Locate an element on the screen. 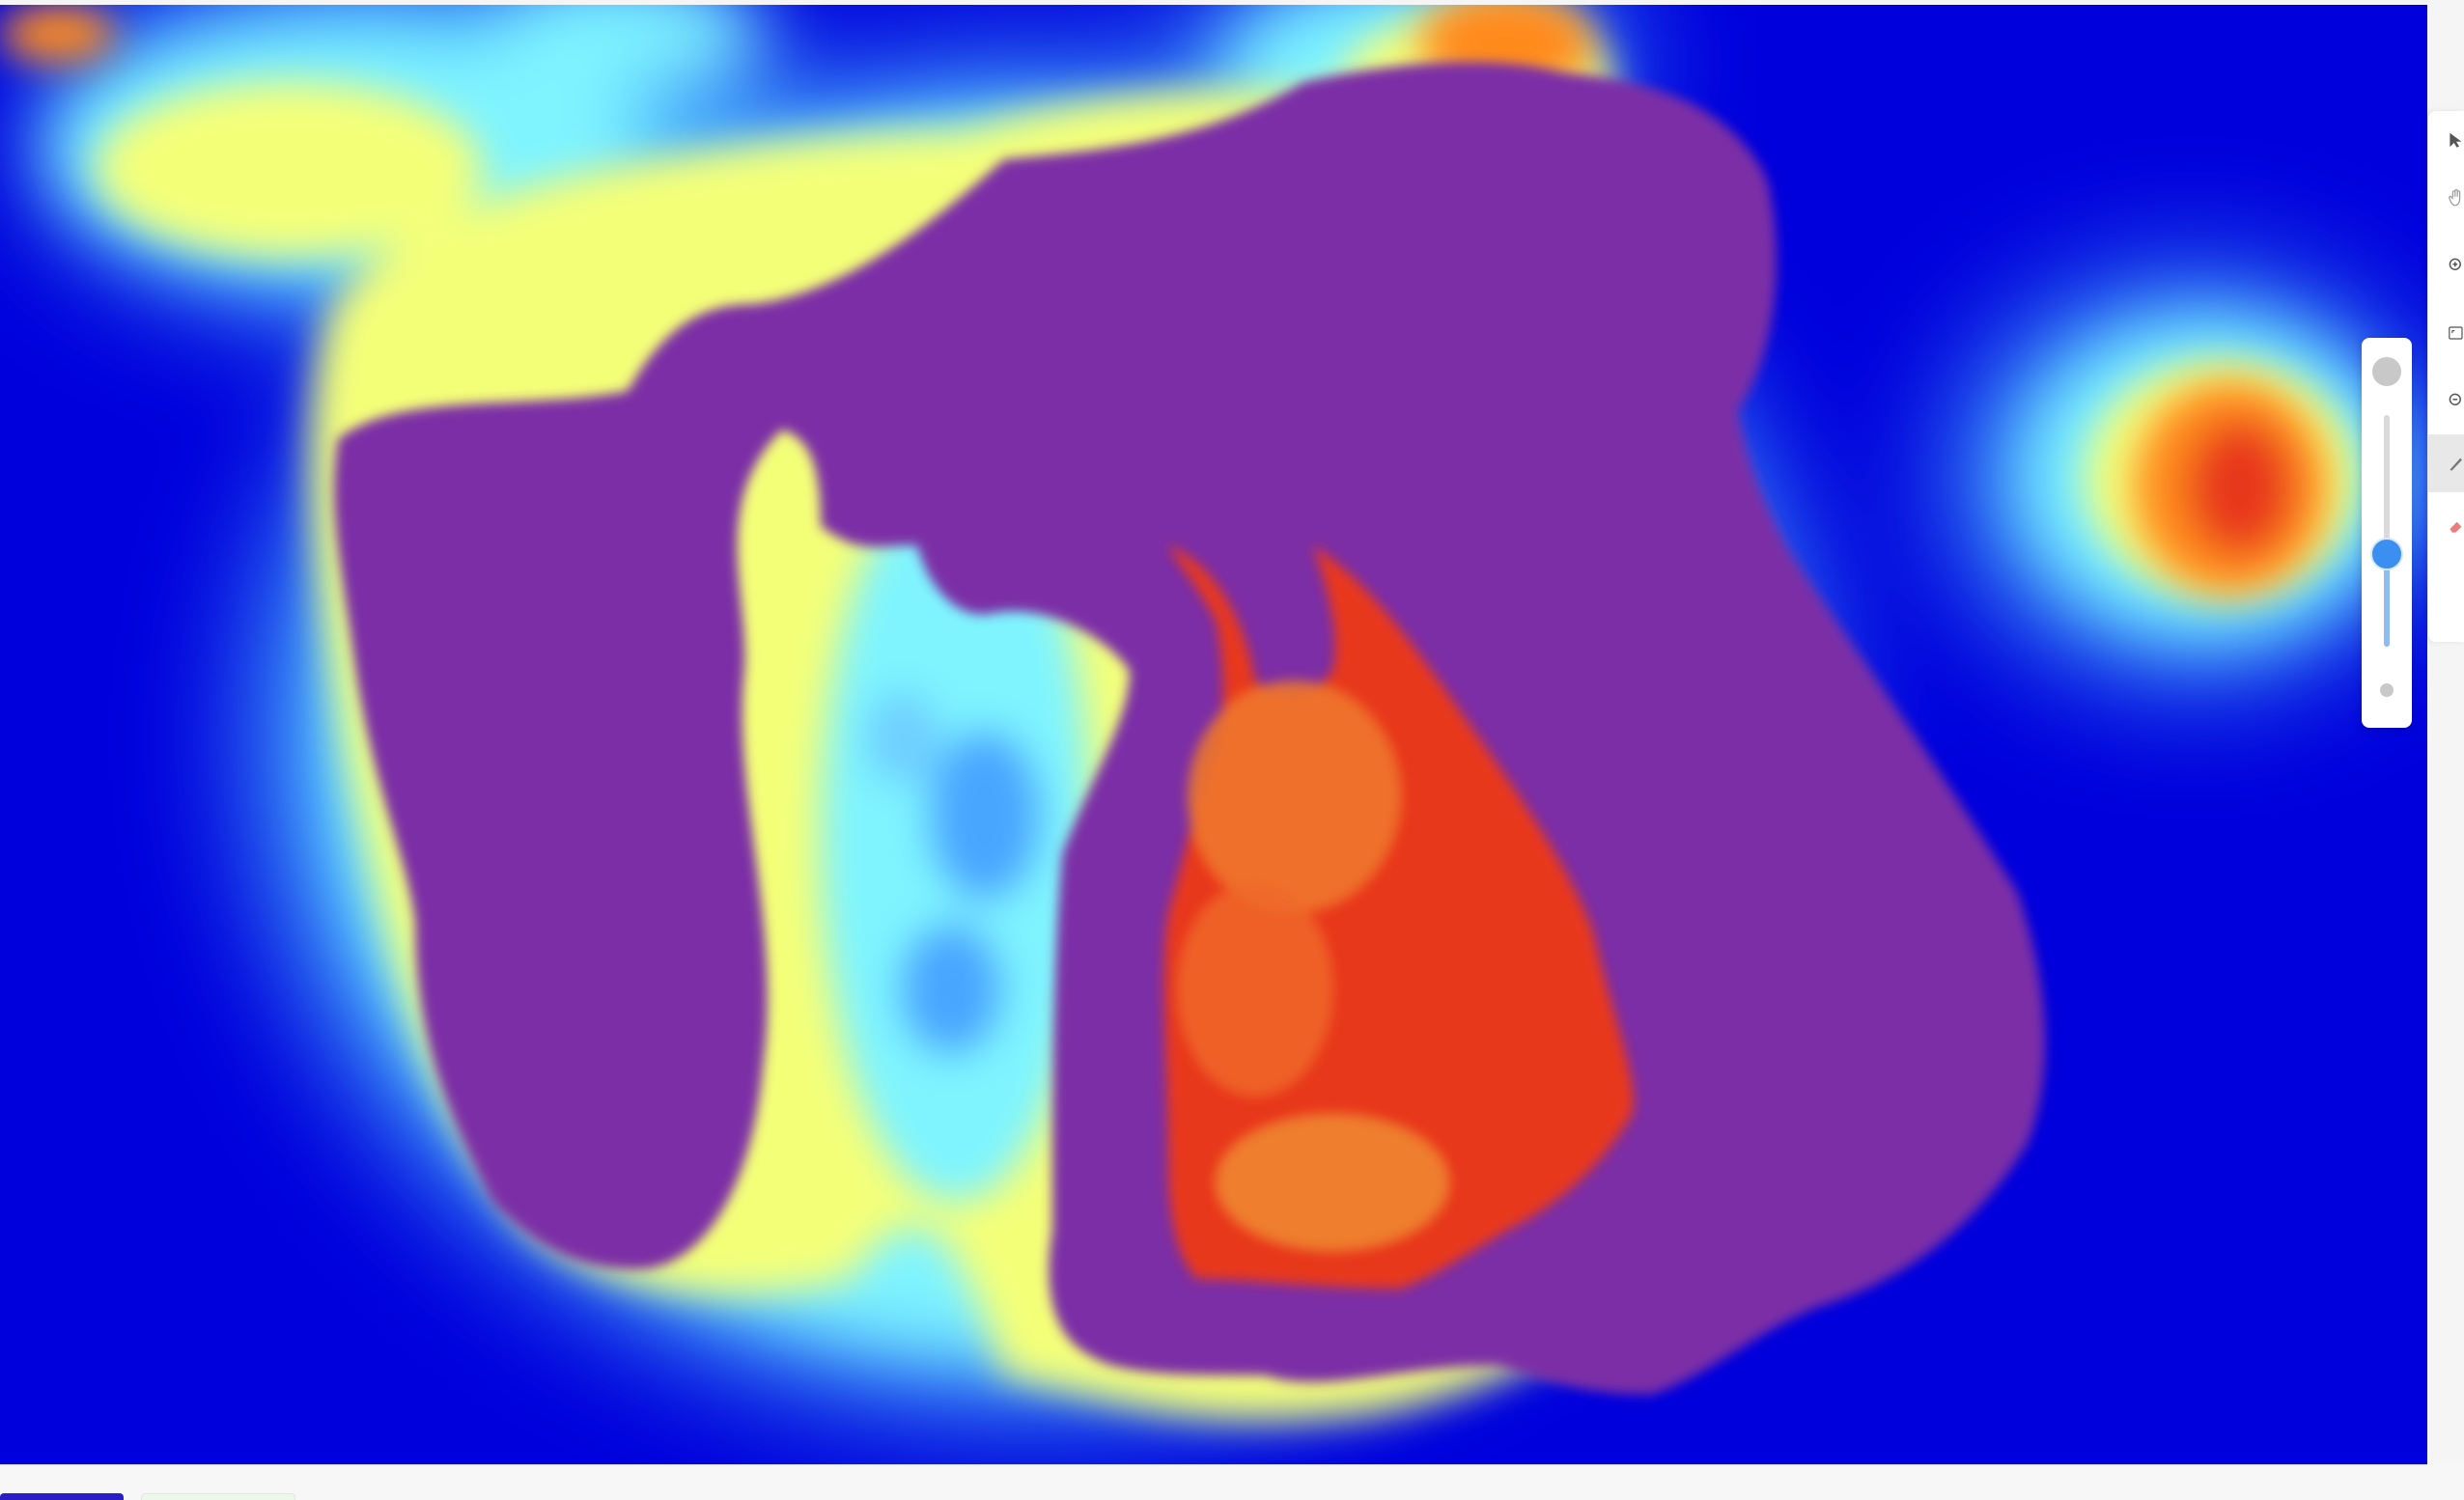 The image size is (2464, 1500). hand-icon is located at coordinates (2455, 198).